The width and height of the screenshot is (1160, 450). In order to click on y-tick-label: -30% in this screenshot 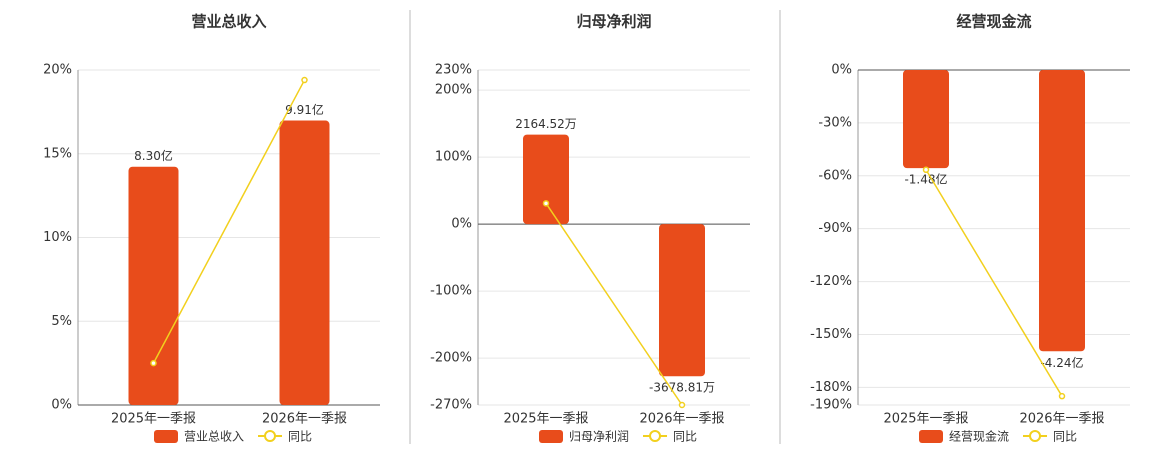, I will do `click(835, 122)`.